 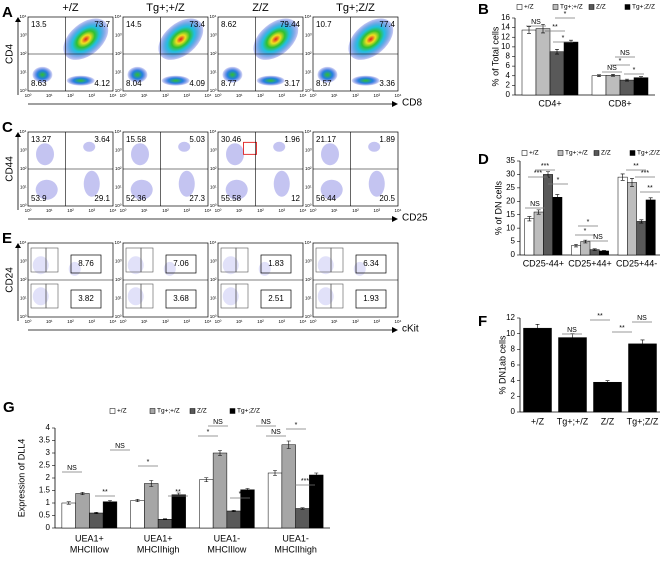 I want to click on x-tick-label: Tg+;Z/Z, so click(x=643, y=421).